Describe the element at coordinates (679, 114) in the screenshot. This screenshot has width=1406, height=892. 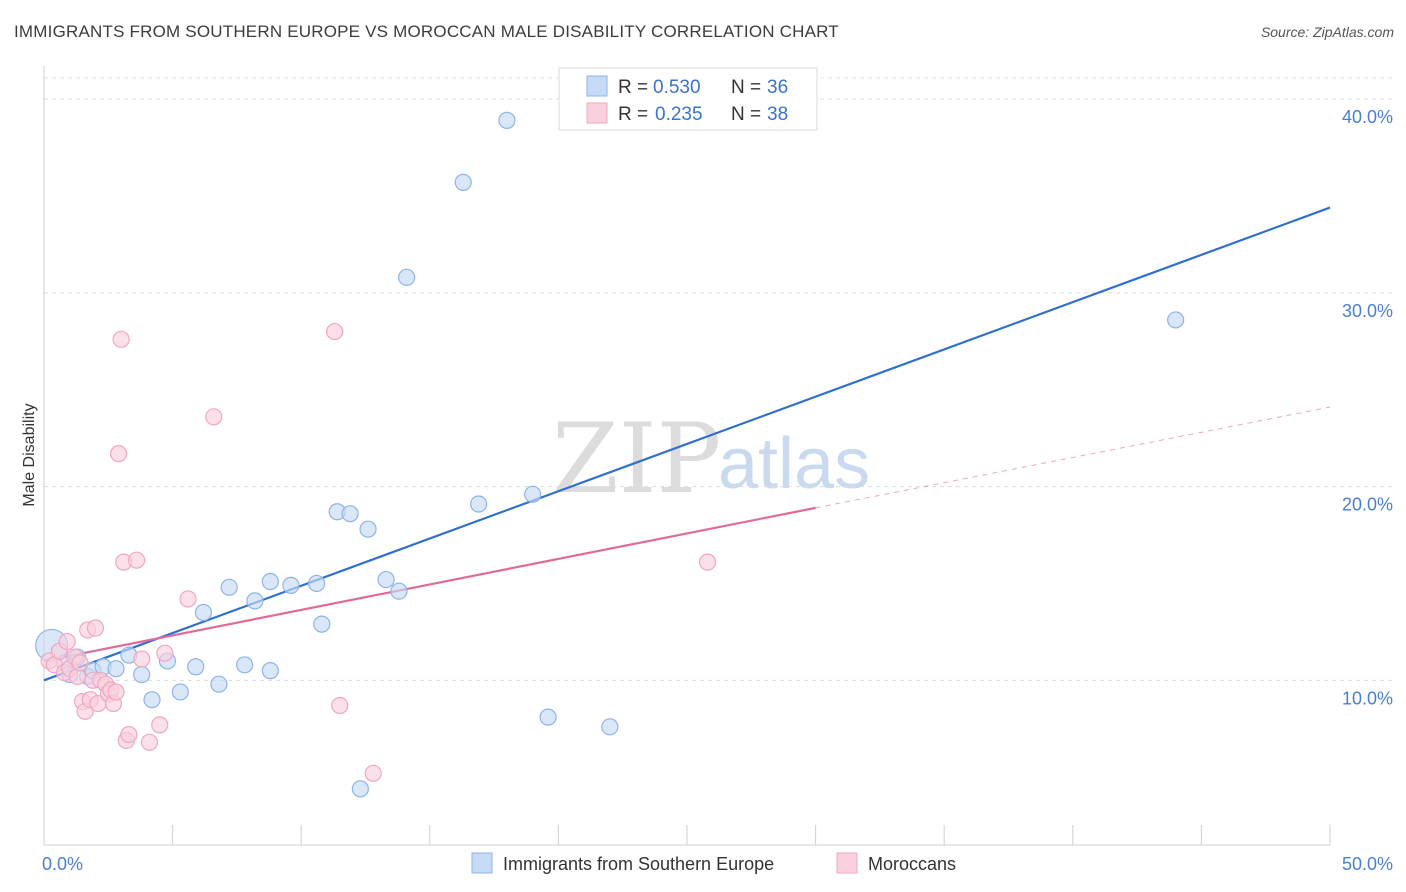
I see `legend-r-value-2: 0.235` at that location.